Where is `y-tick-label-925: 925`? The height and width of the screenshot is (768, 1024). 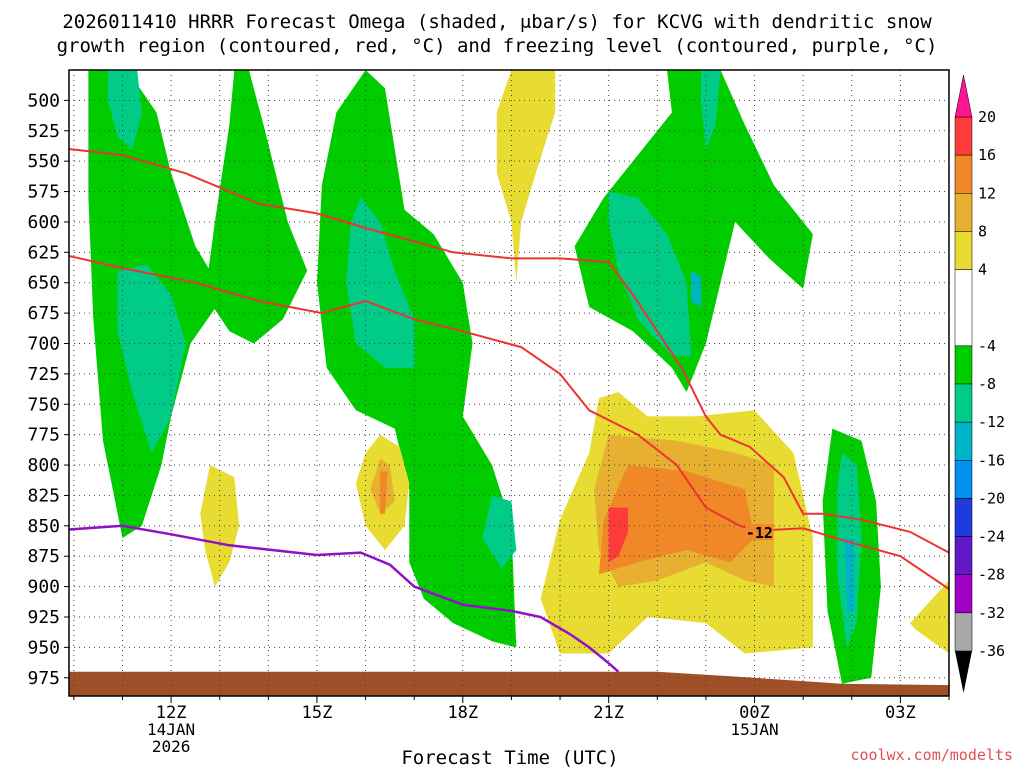 y-tick-label-925: 925 is located at coordinates (43, 617).